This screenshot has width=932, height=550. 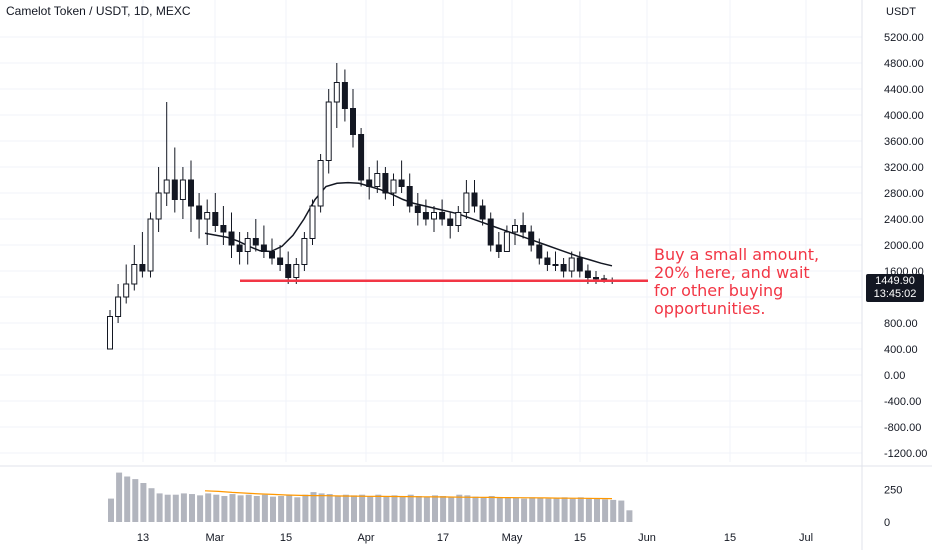 I want to click on volume-tick-label: 0, so click(x=887, y=523).